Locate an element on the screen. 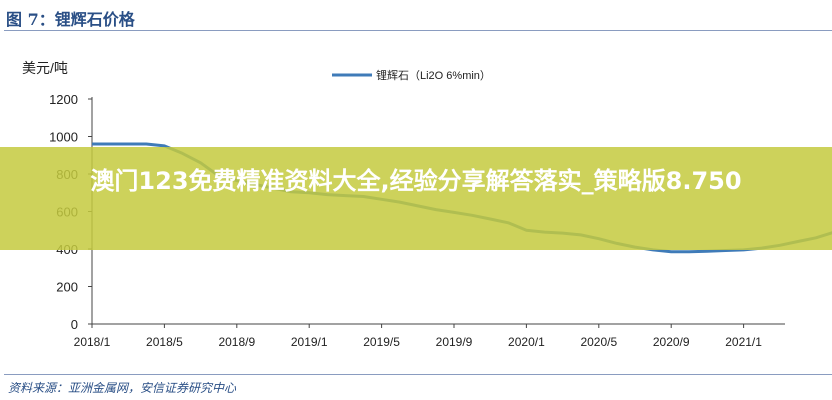  legend-label: 锂辉石（Li2O 6%min） is located at coordinates (433, 75).